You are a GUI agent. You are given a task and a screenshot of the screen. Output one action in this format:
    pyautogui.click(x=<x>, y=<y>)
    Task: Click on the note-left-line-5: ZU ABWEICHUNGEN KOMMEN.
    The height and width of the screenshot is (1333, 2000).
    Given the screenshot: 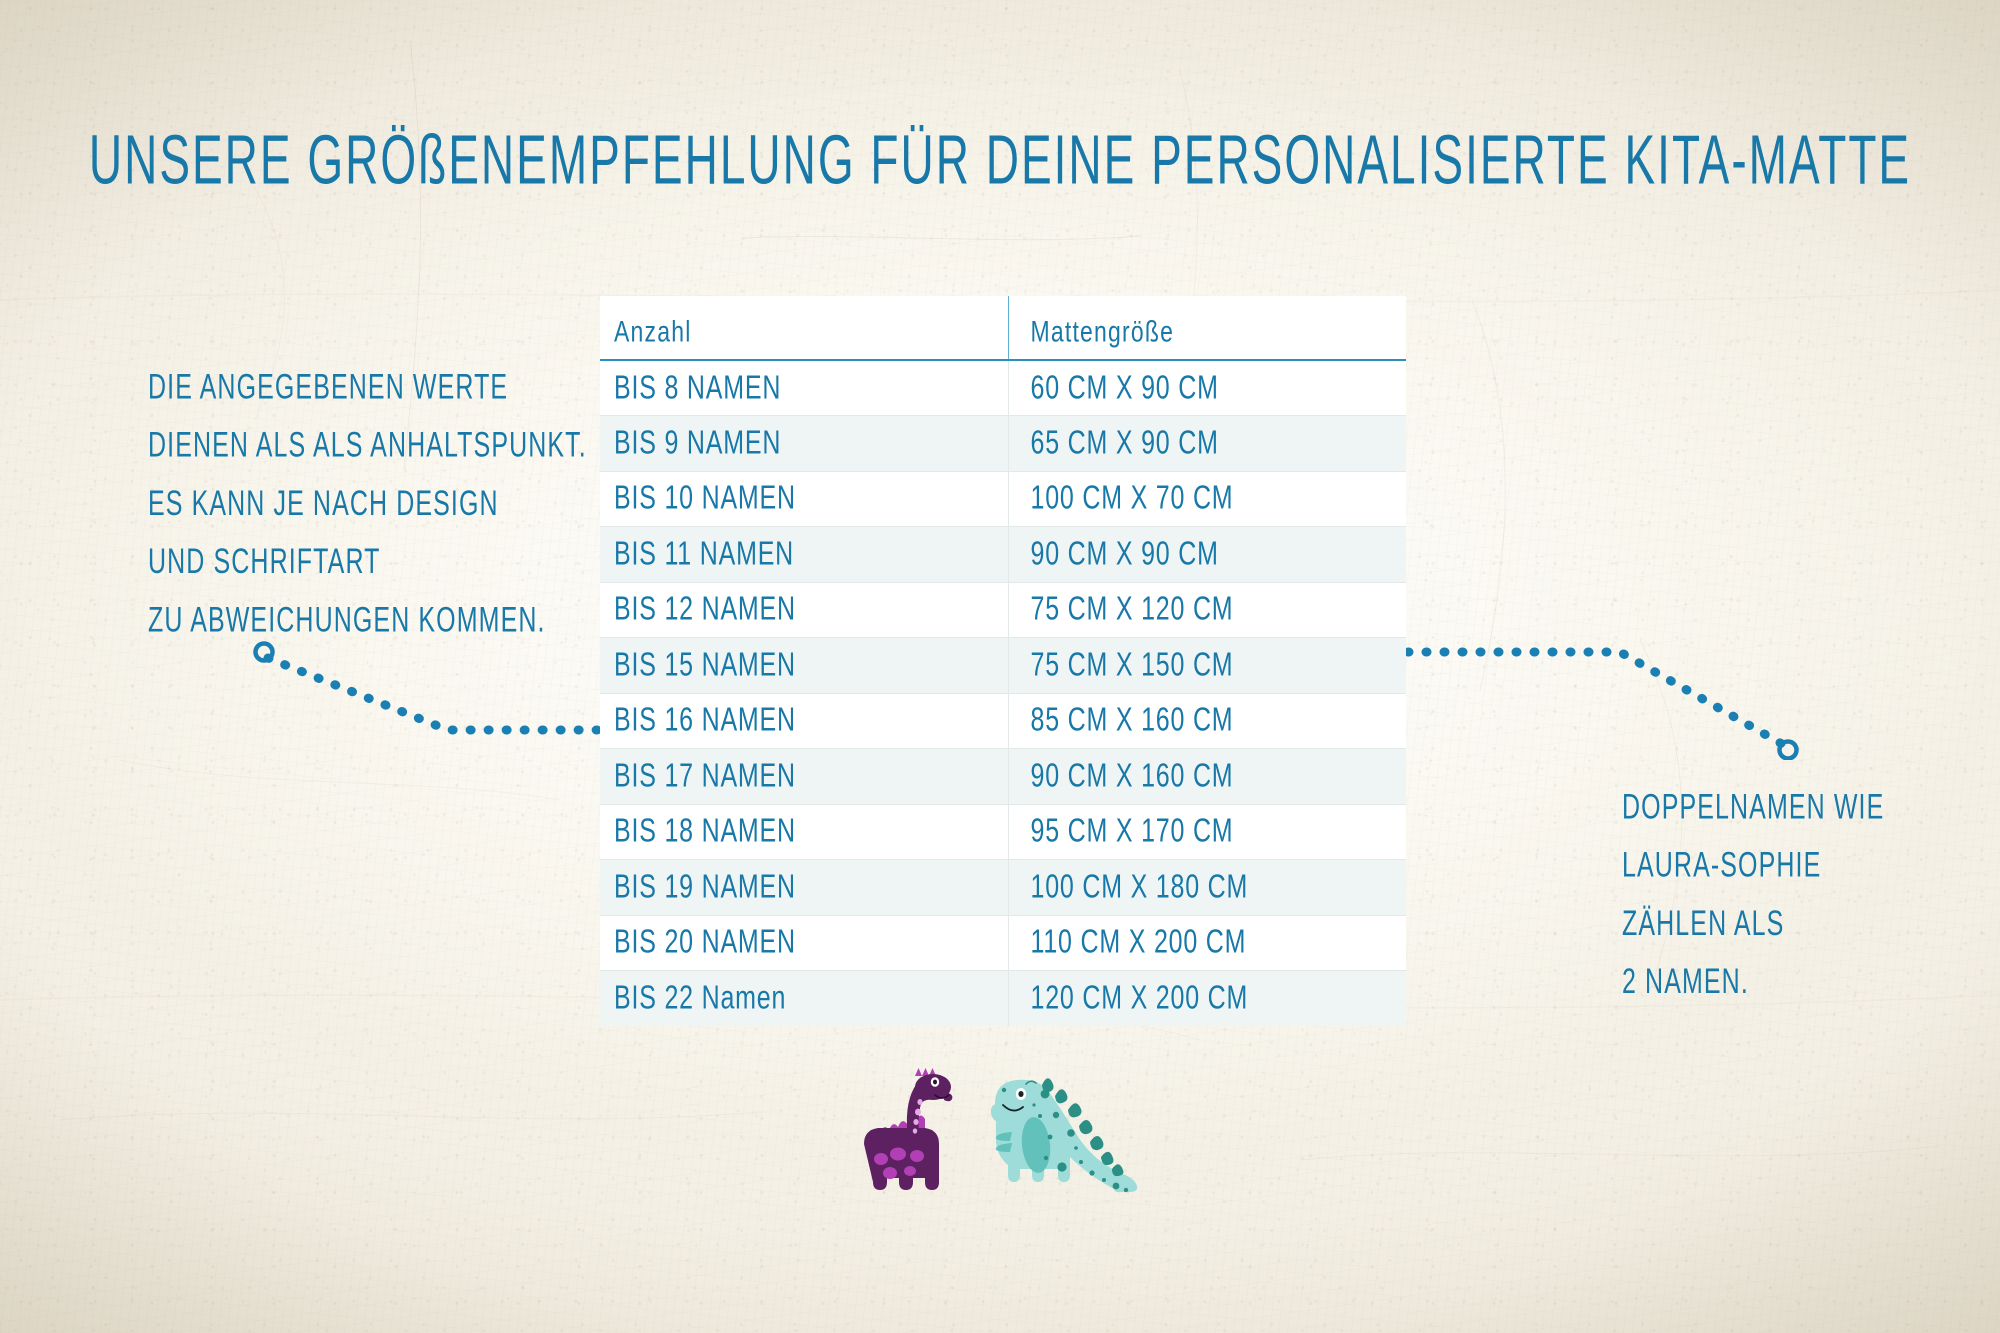 What is the action you would take?
    pyautogui.click(x=347, y=620)
    